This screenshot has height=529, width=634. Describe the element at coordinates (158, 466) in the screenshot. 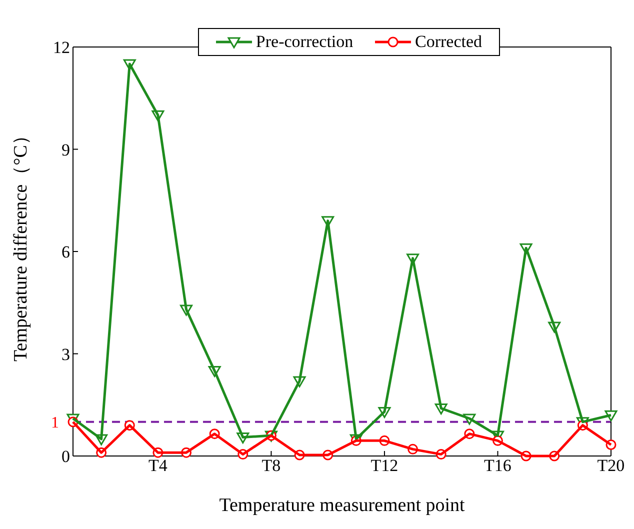

I see `x-tick-label: T4` at that location.